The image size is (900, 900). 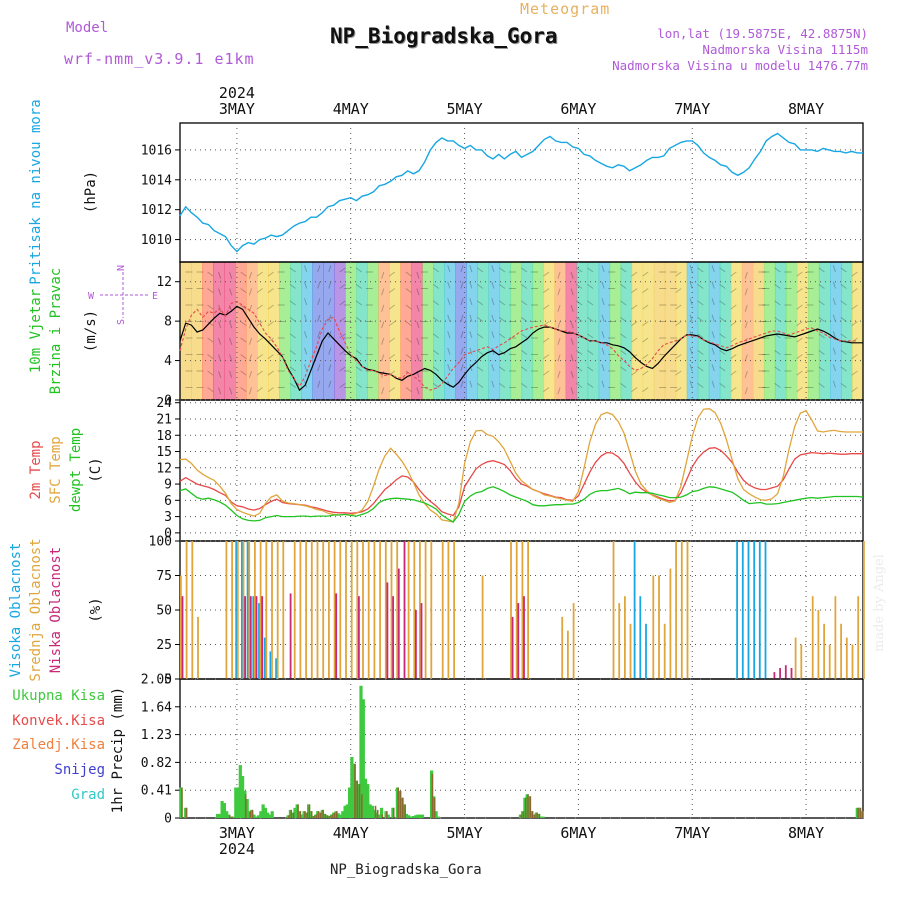 What do you see at coordinates (168, 819) in the screenshot?
I see `precip-axis-tick-label: 0` at bounding box center [168, 819].